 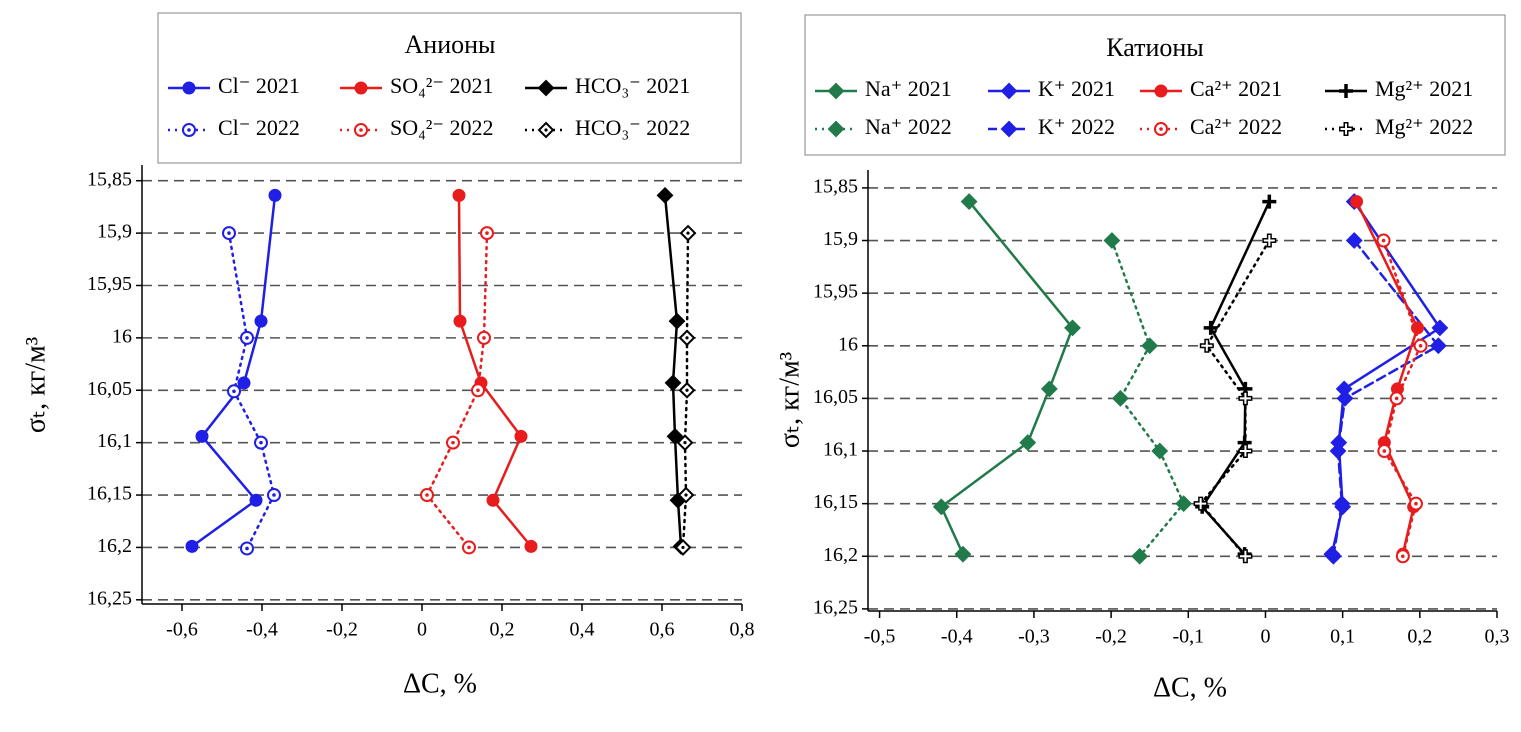 What do you see at coordinates (1236, 126) in the screenshot?
I see `legend-label: Ca²⁺ 2022` at bounding box center [1236, 126].